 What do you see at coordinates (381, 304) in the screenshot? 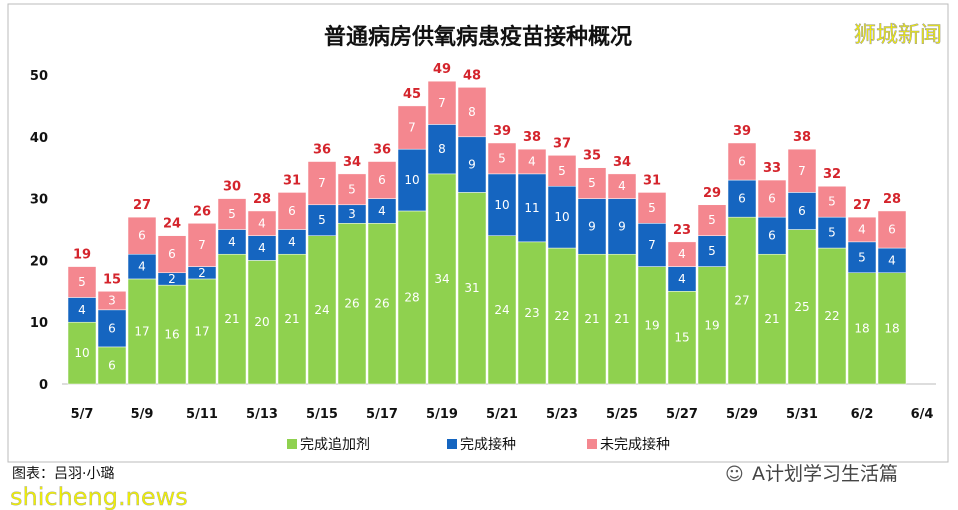
I see `bar-value-label: 26` at bounding box center [381, 304].